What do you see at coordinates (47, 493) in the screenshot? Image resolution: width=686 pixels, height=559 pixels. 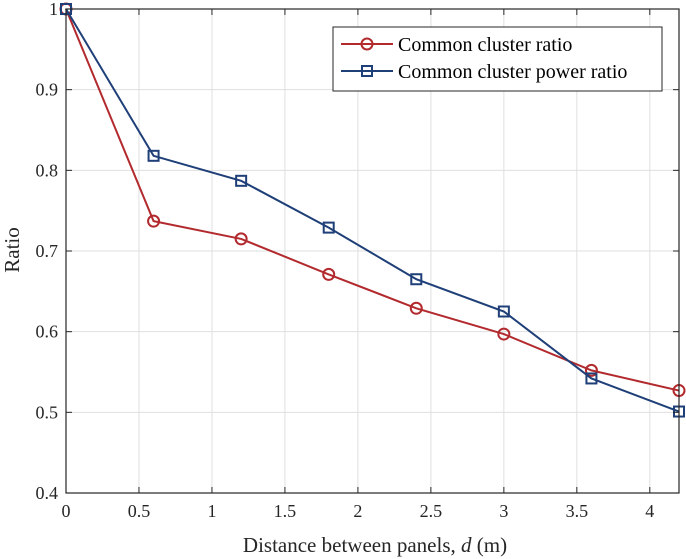 I see `y-tick-label: 0.4` at bounding box center [47, 493].